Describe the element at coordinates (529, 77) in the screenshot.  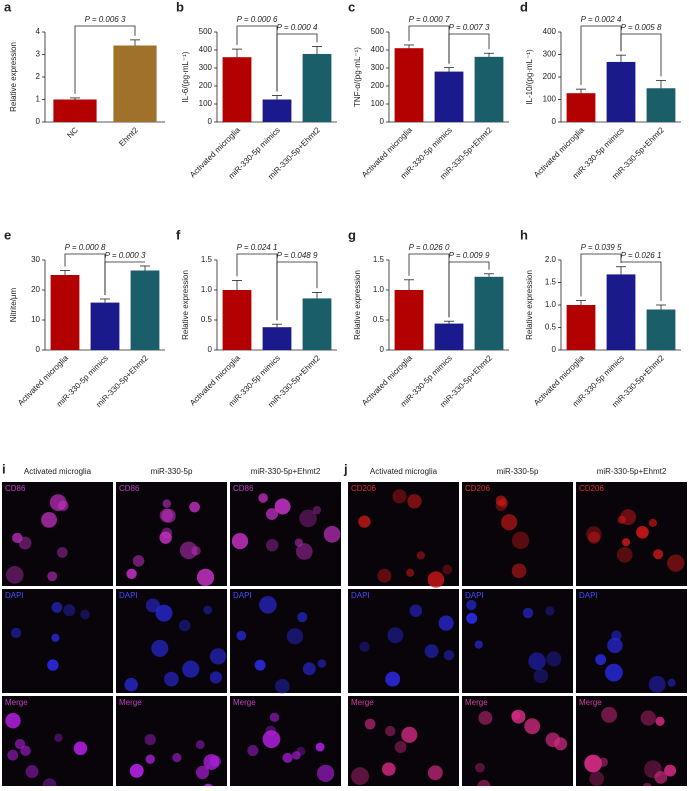
I see `y-axis-label: IL-10/(pg·mL⁻¹)` at that location.